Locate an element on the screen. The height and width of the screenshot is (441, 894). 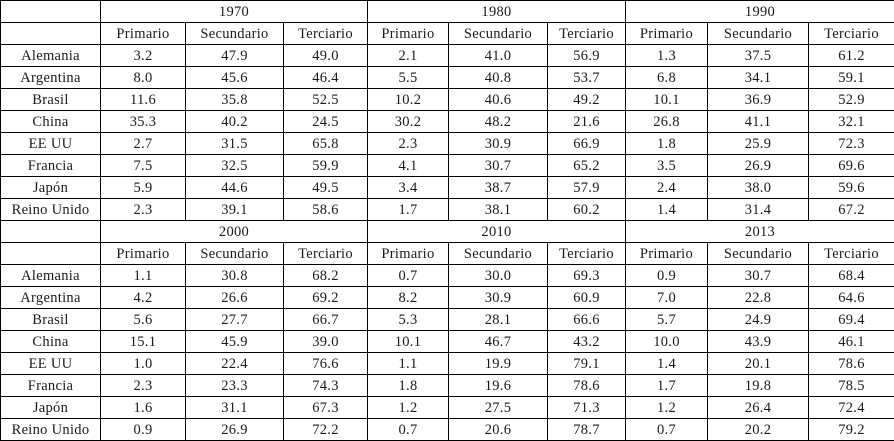
value-cell: 40.6 is located at coordinates (498, 100).